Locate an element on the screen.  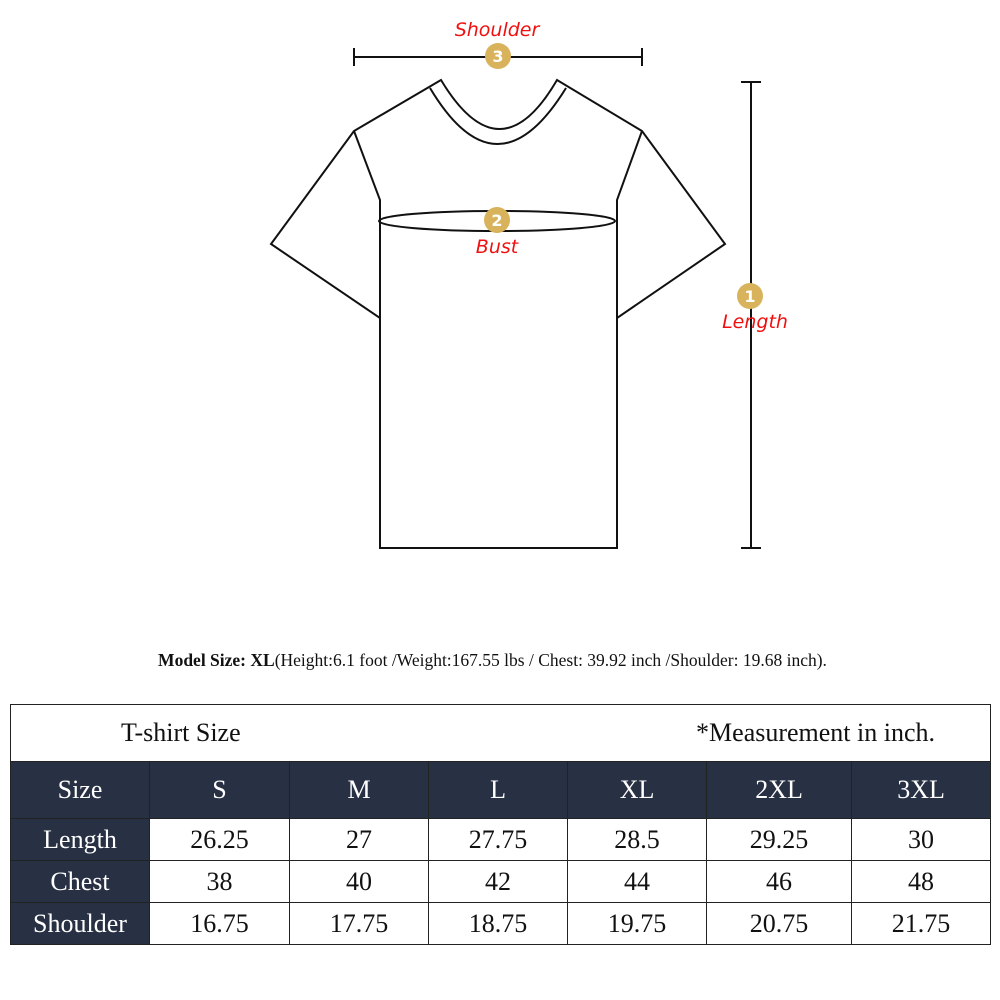
row-label: Shoulder is located at coordinates (80, 923).